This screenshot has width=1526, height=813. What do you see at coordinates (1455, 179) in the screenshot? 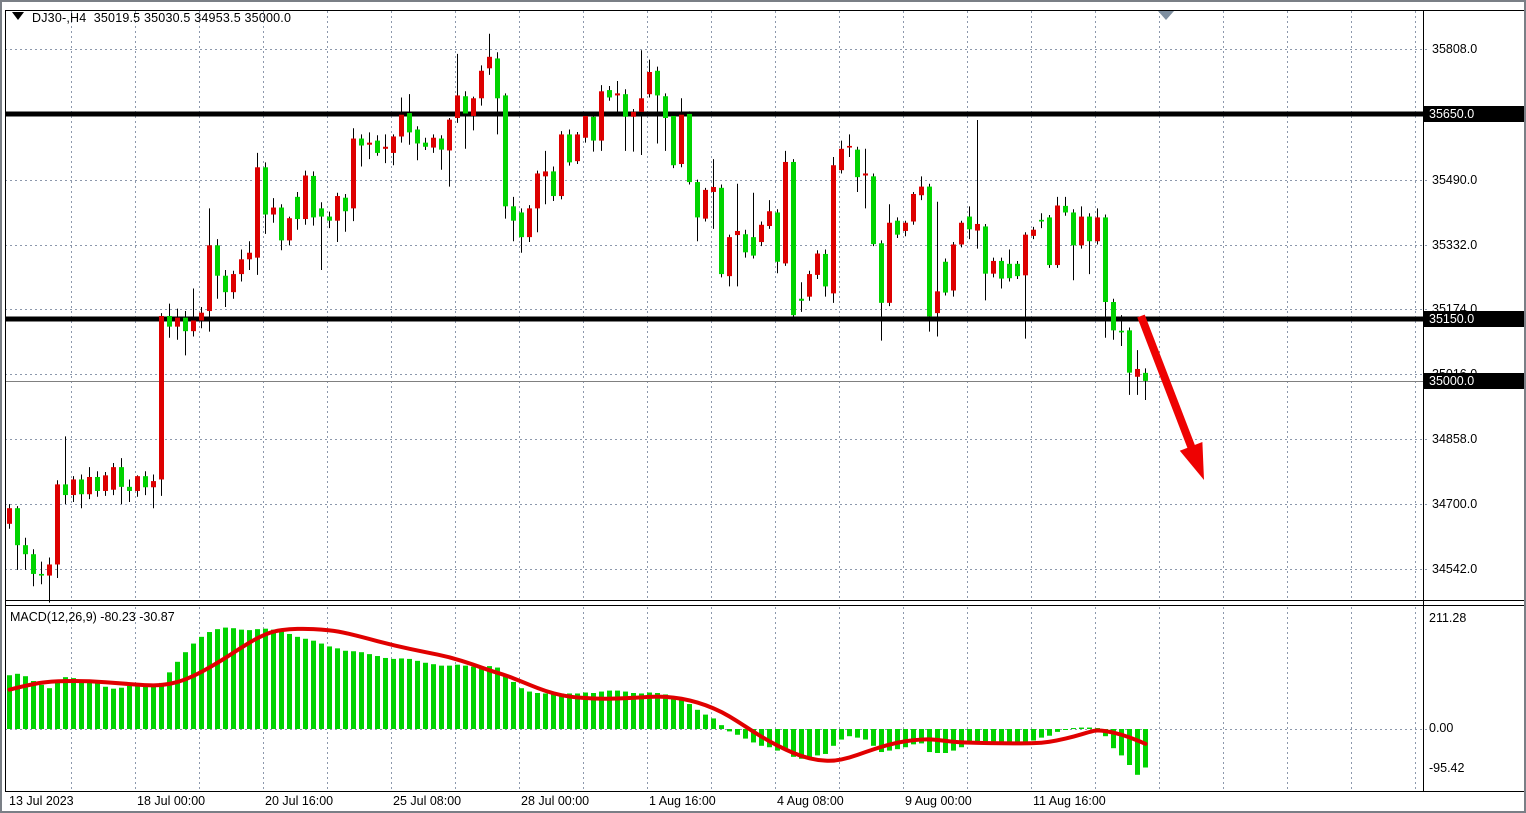
I see `price-tick-label: 35490.0` at bounding box center [1455, 179].